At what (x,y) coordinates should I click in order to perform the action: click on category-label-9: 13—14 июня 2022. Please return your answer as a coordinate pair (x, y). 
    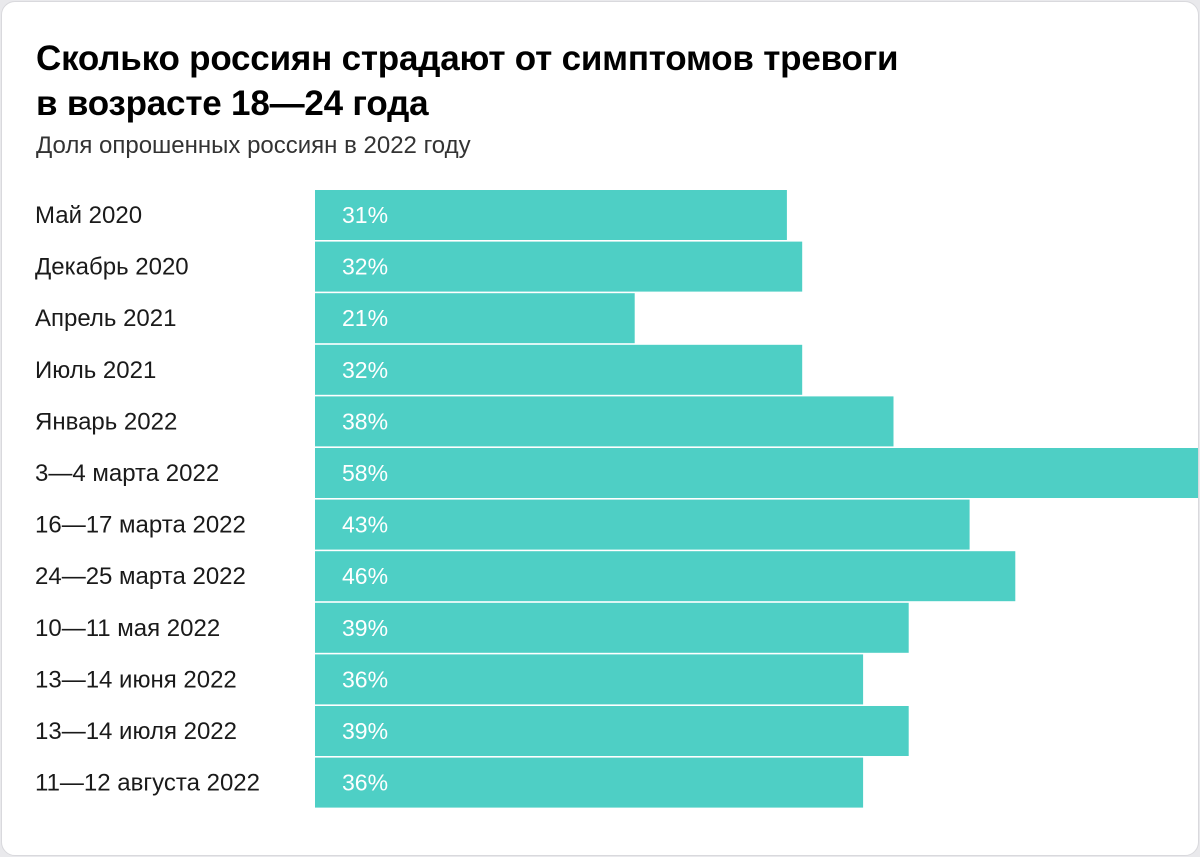
    Looking at the image, I should click on (136, 679).